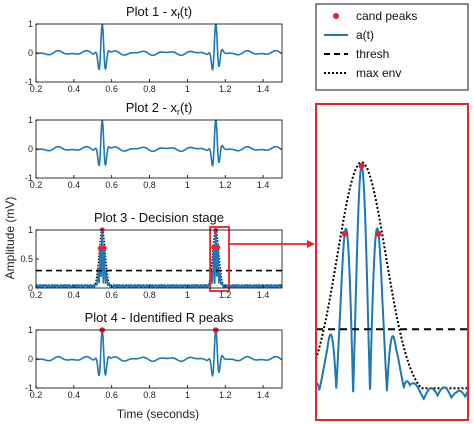  Describe the element at coordinates (386, 16) in the screenshot. I see `legend-label: cand peaks` at that location.